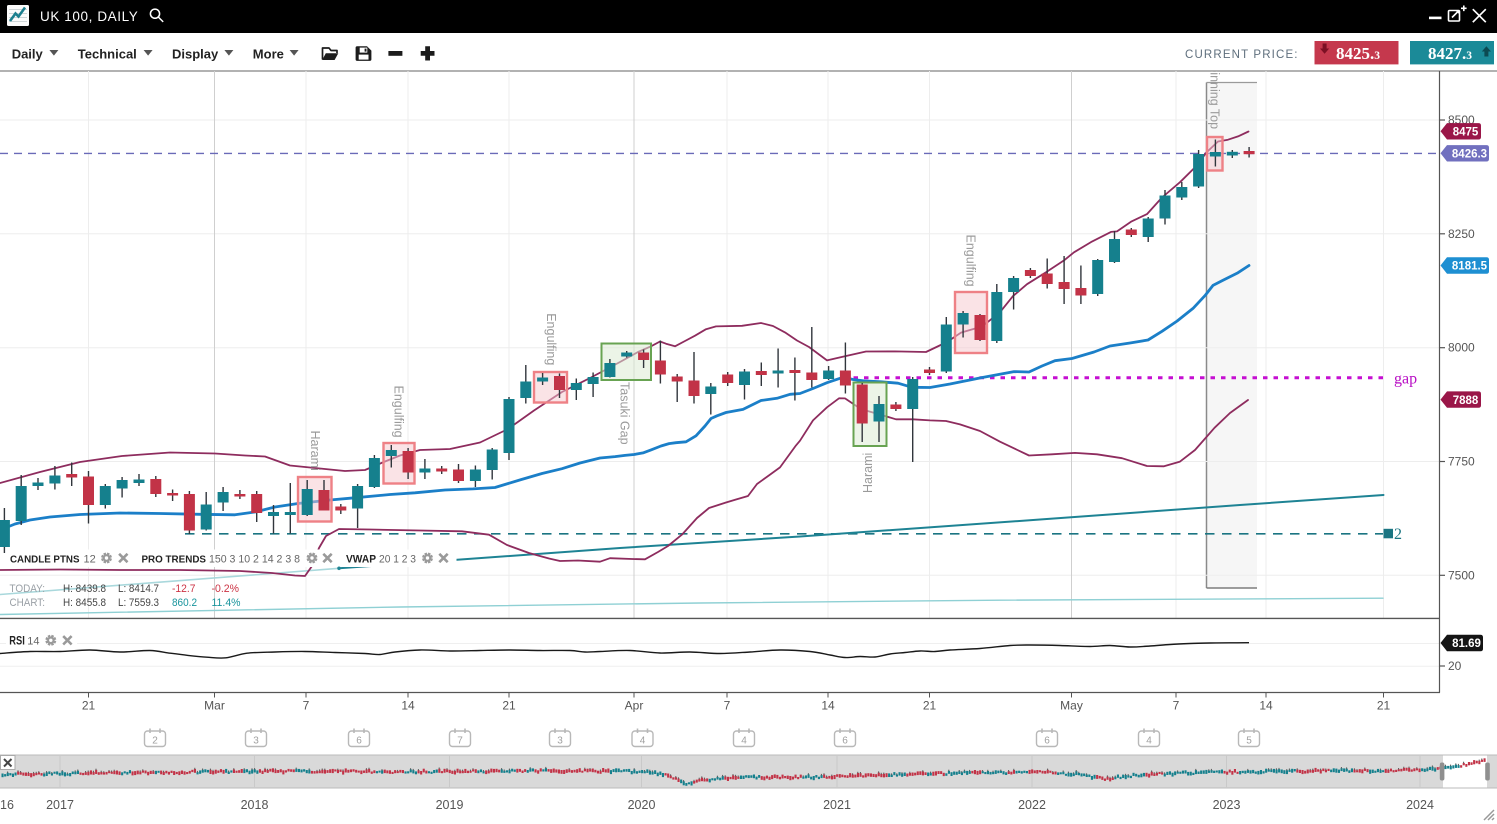  Describe the element at coordinates (1466, 133) in the screenshot. I see `svg-text: 8475` at that location.